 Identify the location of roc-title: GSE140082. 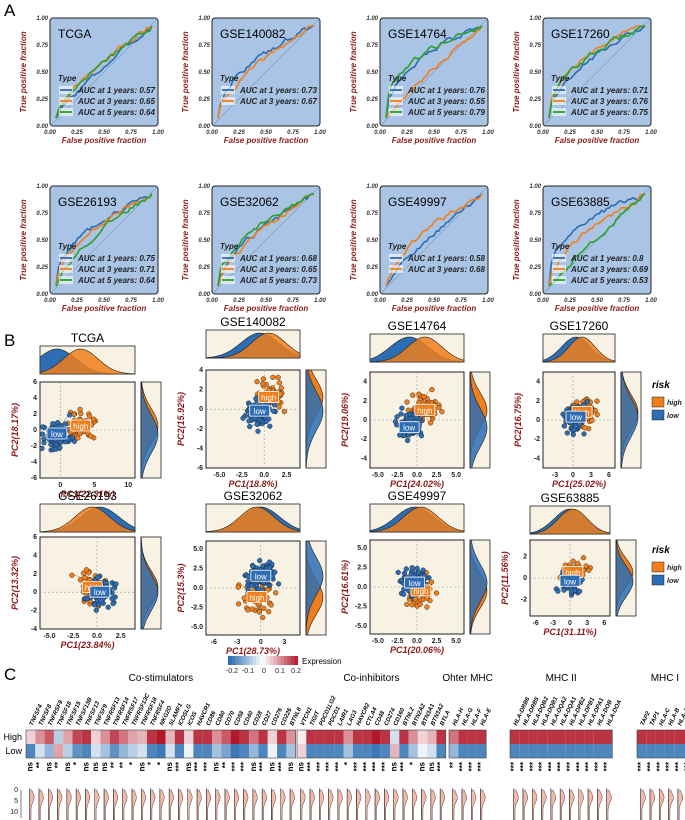
(253, 34).